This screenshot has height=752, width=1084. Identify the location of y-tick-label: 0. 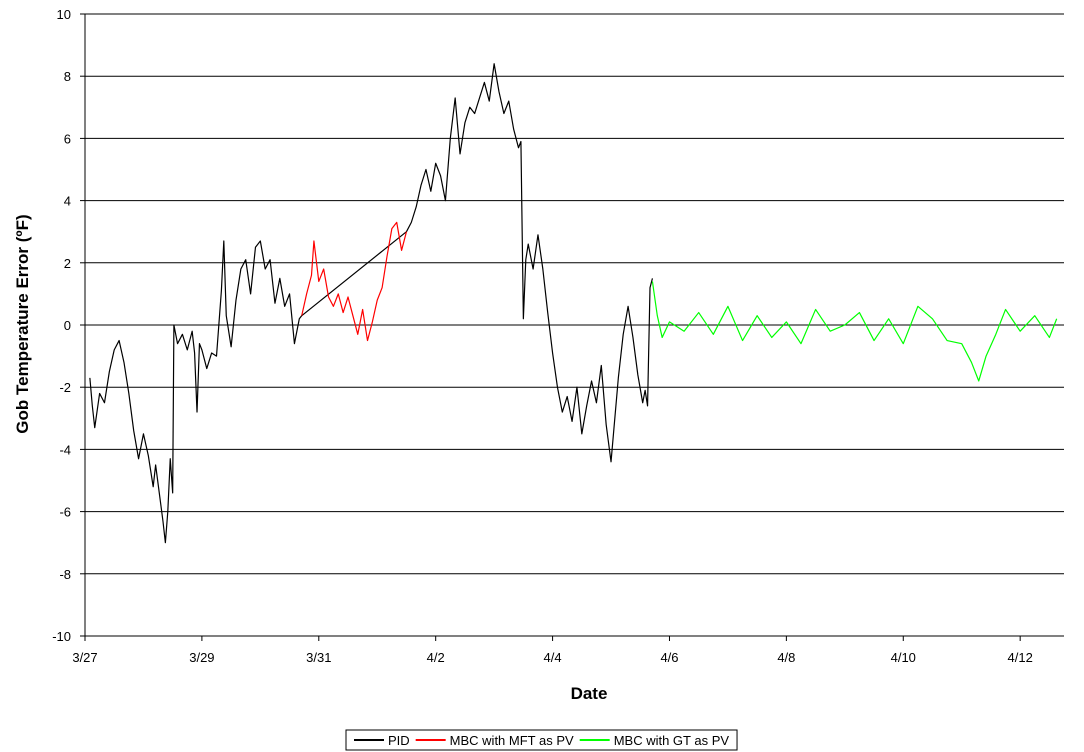
(67, 325).